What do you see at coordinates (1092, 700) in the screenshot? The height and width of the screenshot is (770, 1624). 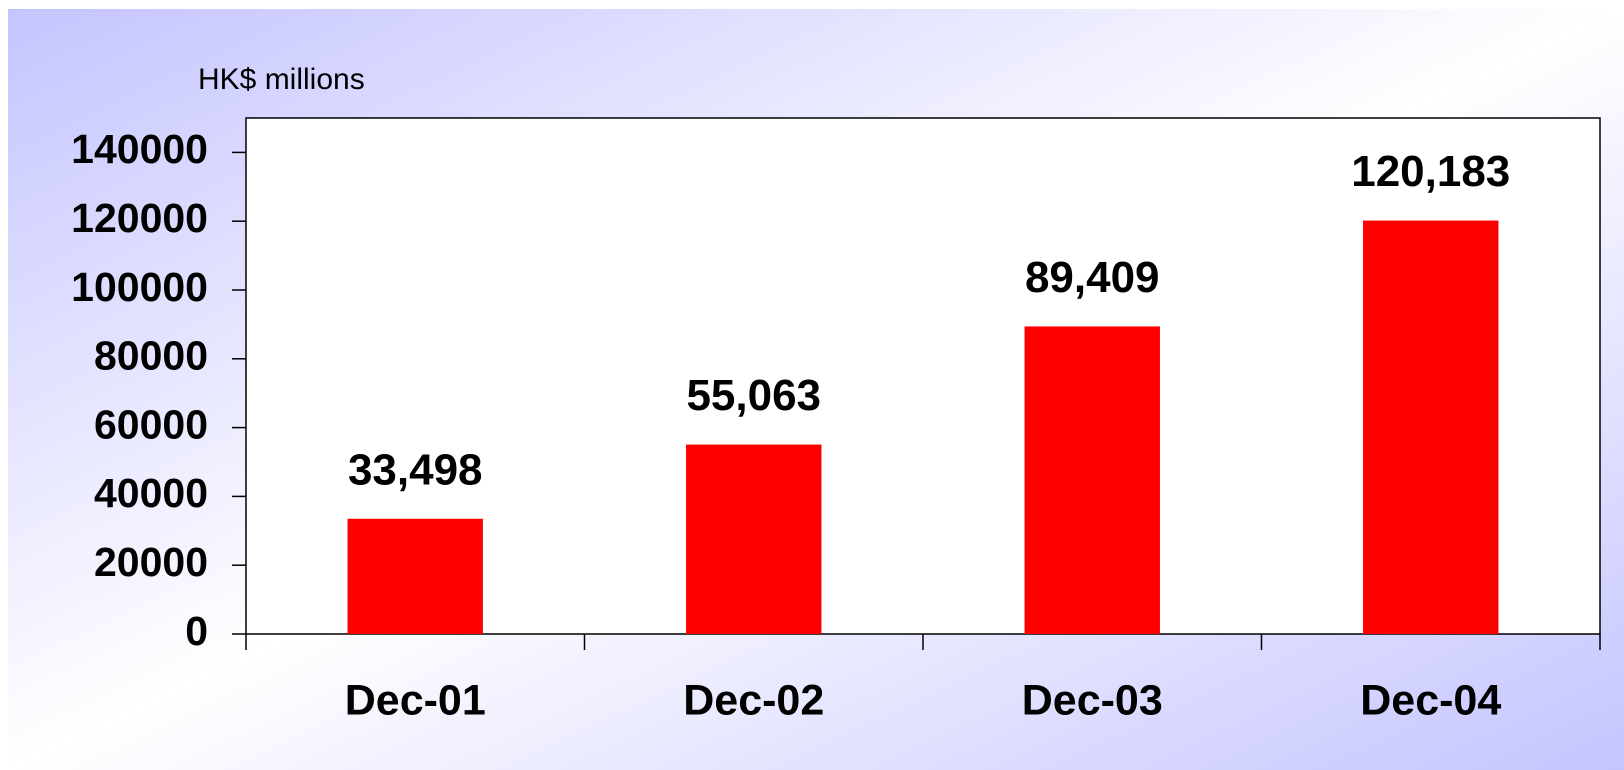 I see `x-tick-label: Dec-03` at bounding box center [1092, 700].